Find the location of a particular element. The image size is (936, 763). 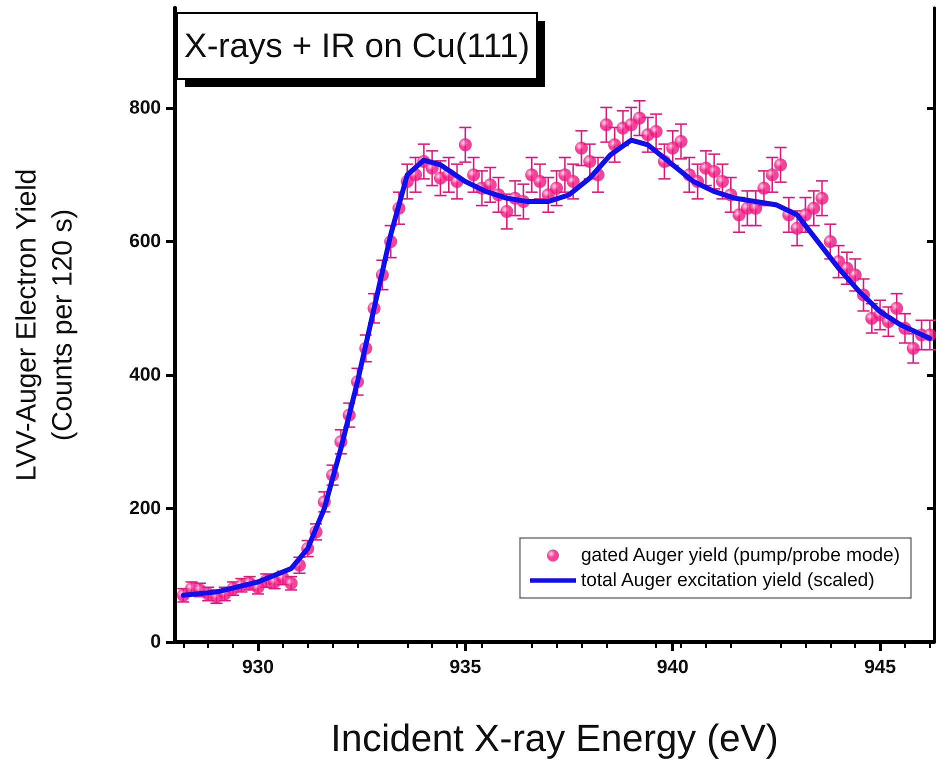

x-tick-label: 945 is located at coordinates (880, 667).